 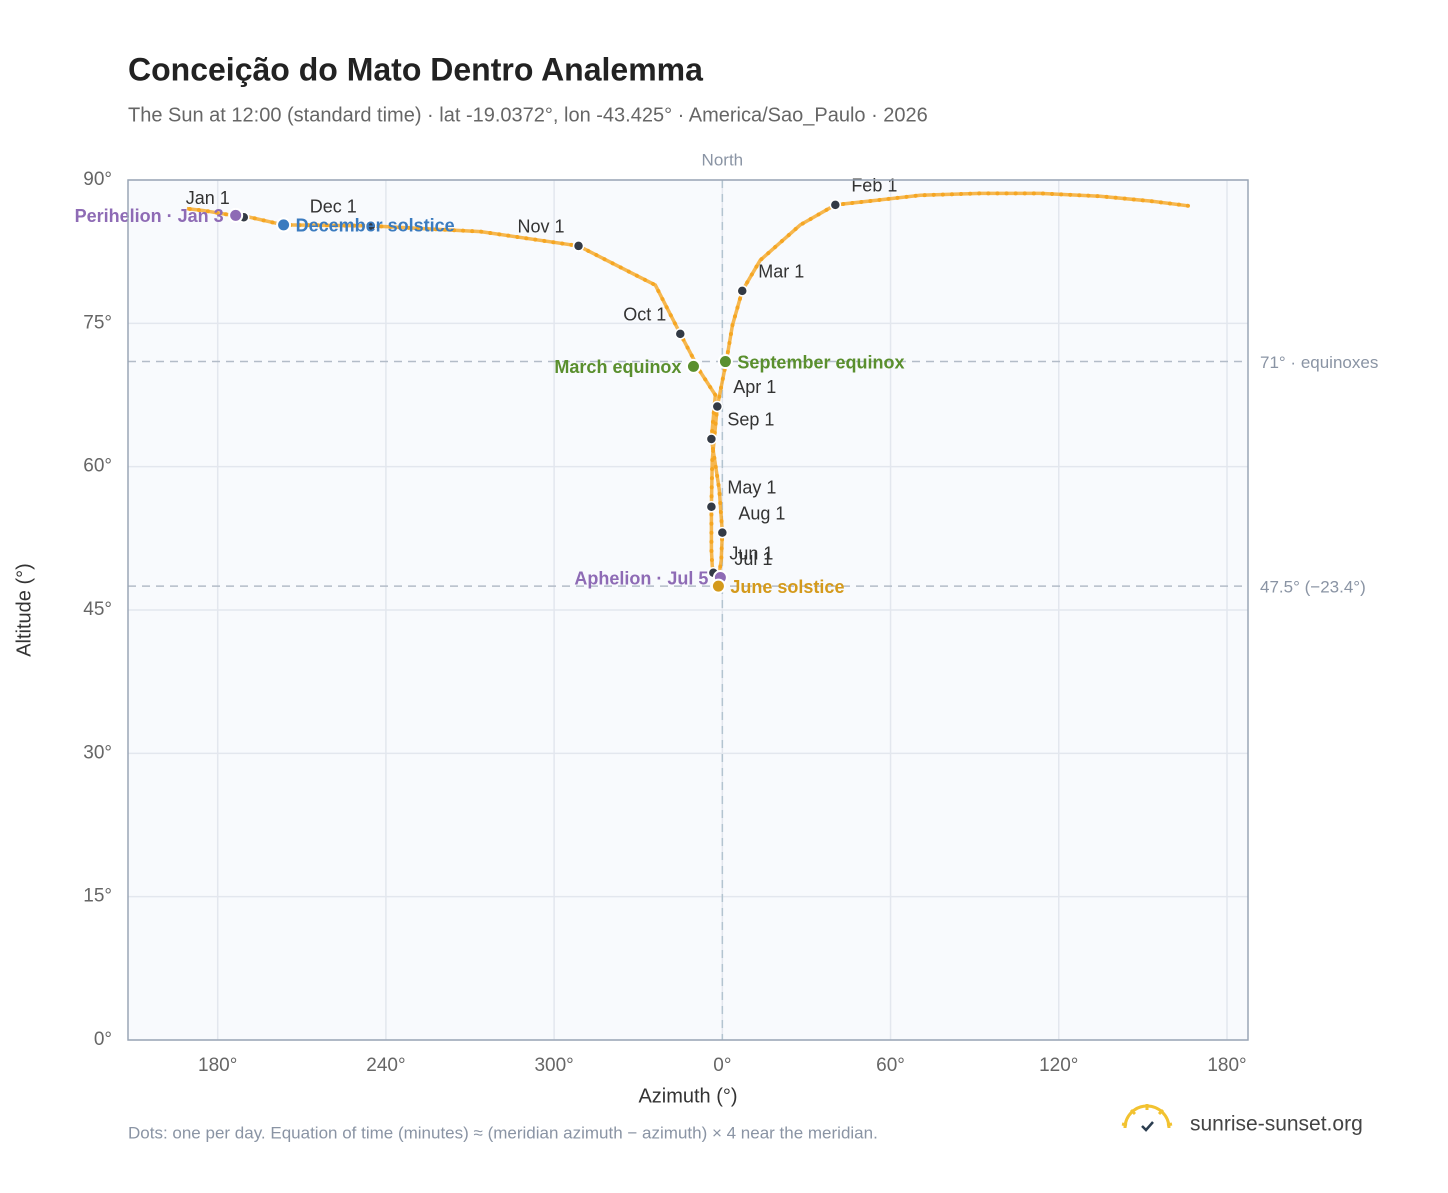 What do you see at coordinates (781, 272) in the screenshot?
I see `month-label: Mar 1` at bounding box center [781, 272].